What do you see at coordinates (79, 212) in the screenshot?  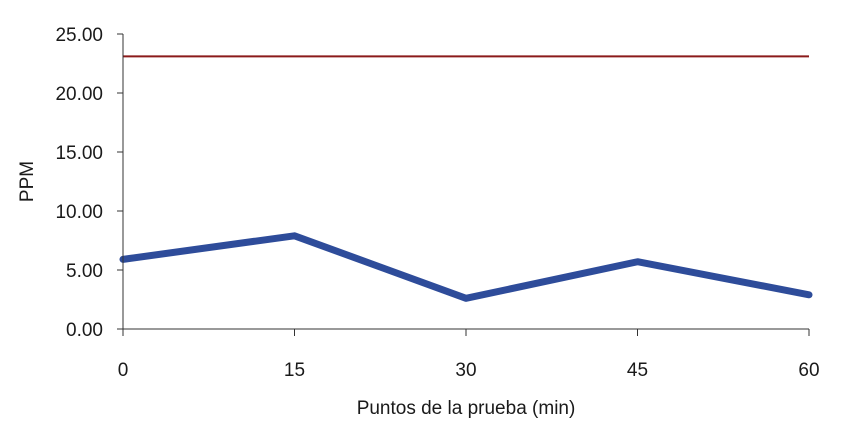 I see `y-tick-label: 10.00` at bounding box center [79, 212].